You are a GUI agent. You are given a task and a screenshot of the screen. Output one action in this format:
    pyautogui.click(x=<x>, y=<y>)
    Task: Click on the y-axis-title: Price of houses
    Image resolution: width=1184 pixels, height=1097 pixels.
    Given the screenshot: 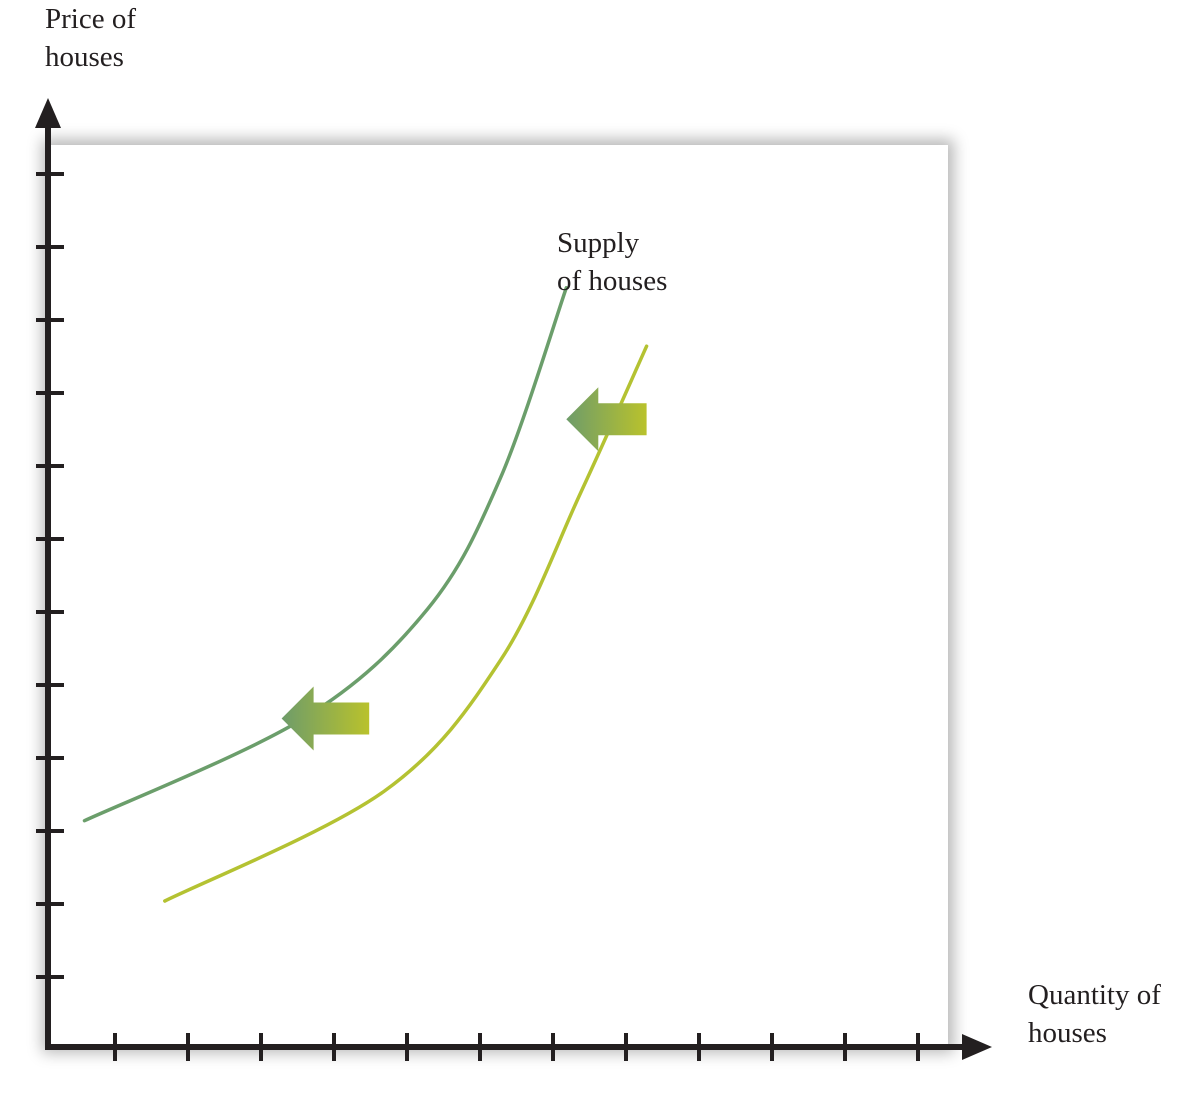 What is the action you would take?
    pyautogui.click(x=90, y=38)
    